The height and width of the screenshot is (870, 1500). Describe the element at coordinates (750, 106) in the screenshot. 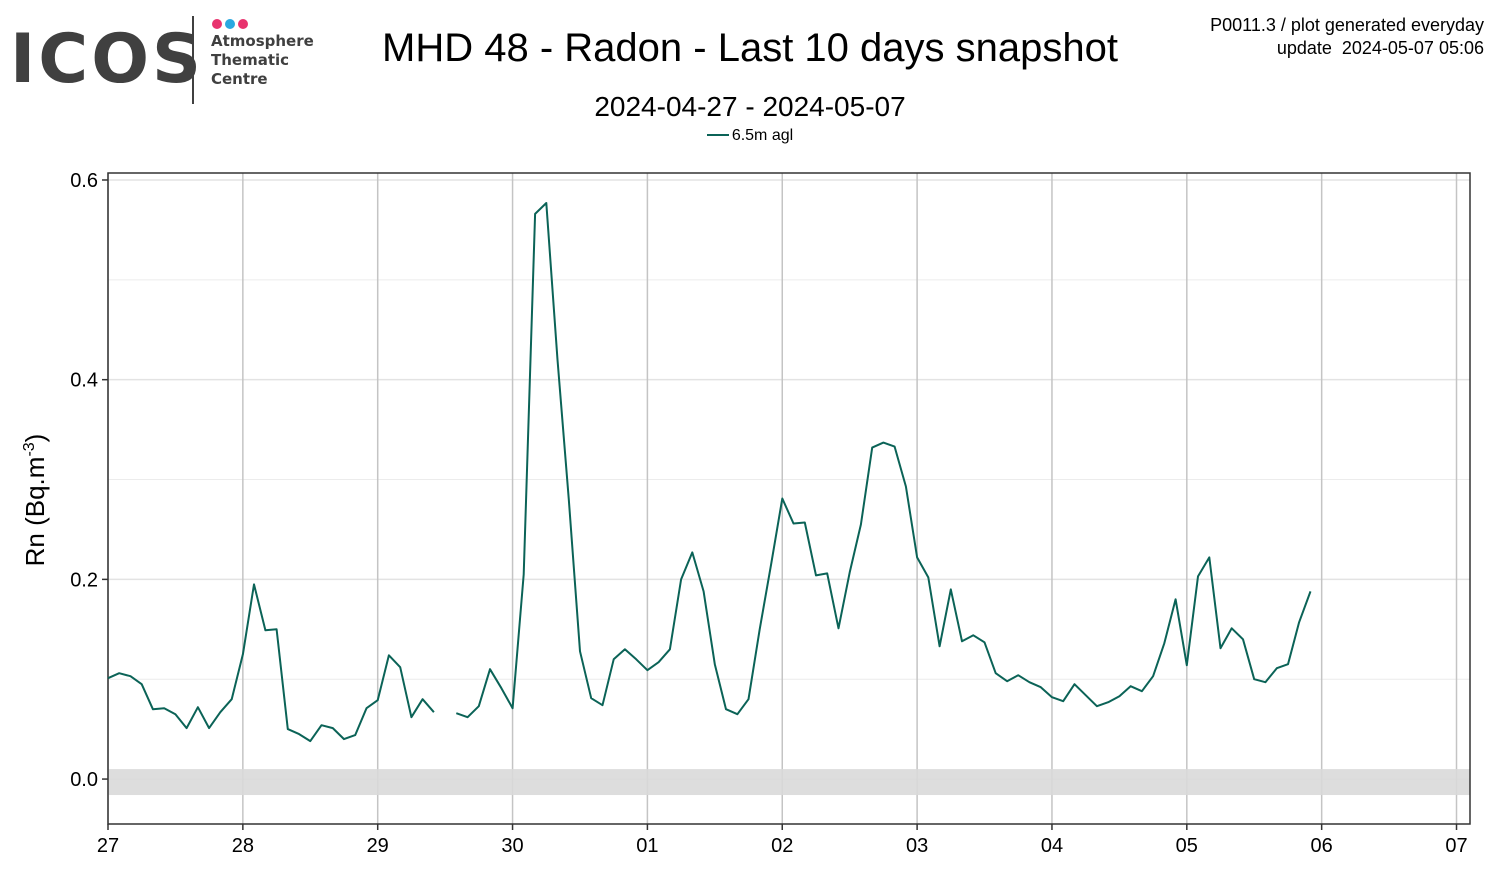

I see `chart-subtitle: 2024-04-27 - 2024-05-07` at that location.